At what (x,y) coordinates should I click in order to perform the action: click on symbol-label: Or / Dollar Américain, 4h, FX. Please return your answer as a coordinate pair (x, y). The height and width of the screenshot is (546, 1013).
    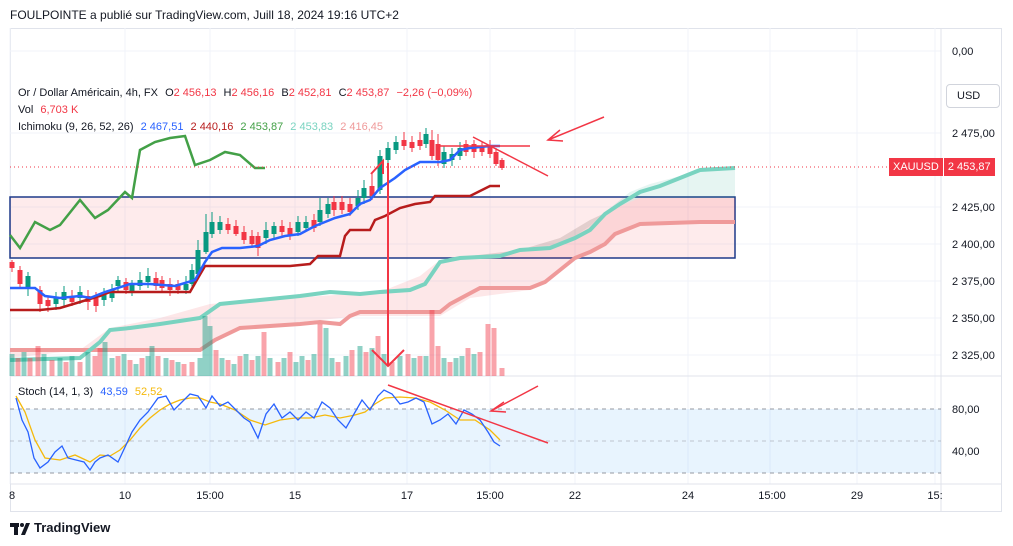
    Looking at the image, I should click on (88, 93).